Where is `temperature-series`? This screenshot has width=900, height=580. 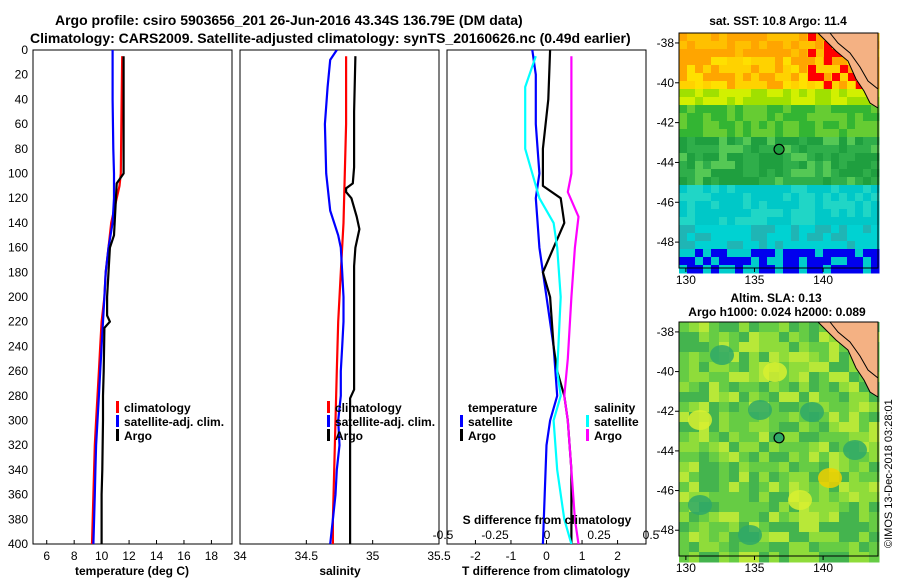
temperature-series is located at coordinates (107, 297).